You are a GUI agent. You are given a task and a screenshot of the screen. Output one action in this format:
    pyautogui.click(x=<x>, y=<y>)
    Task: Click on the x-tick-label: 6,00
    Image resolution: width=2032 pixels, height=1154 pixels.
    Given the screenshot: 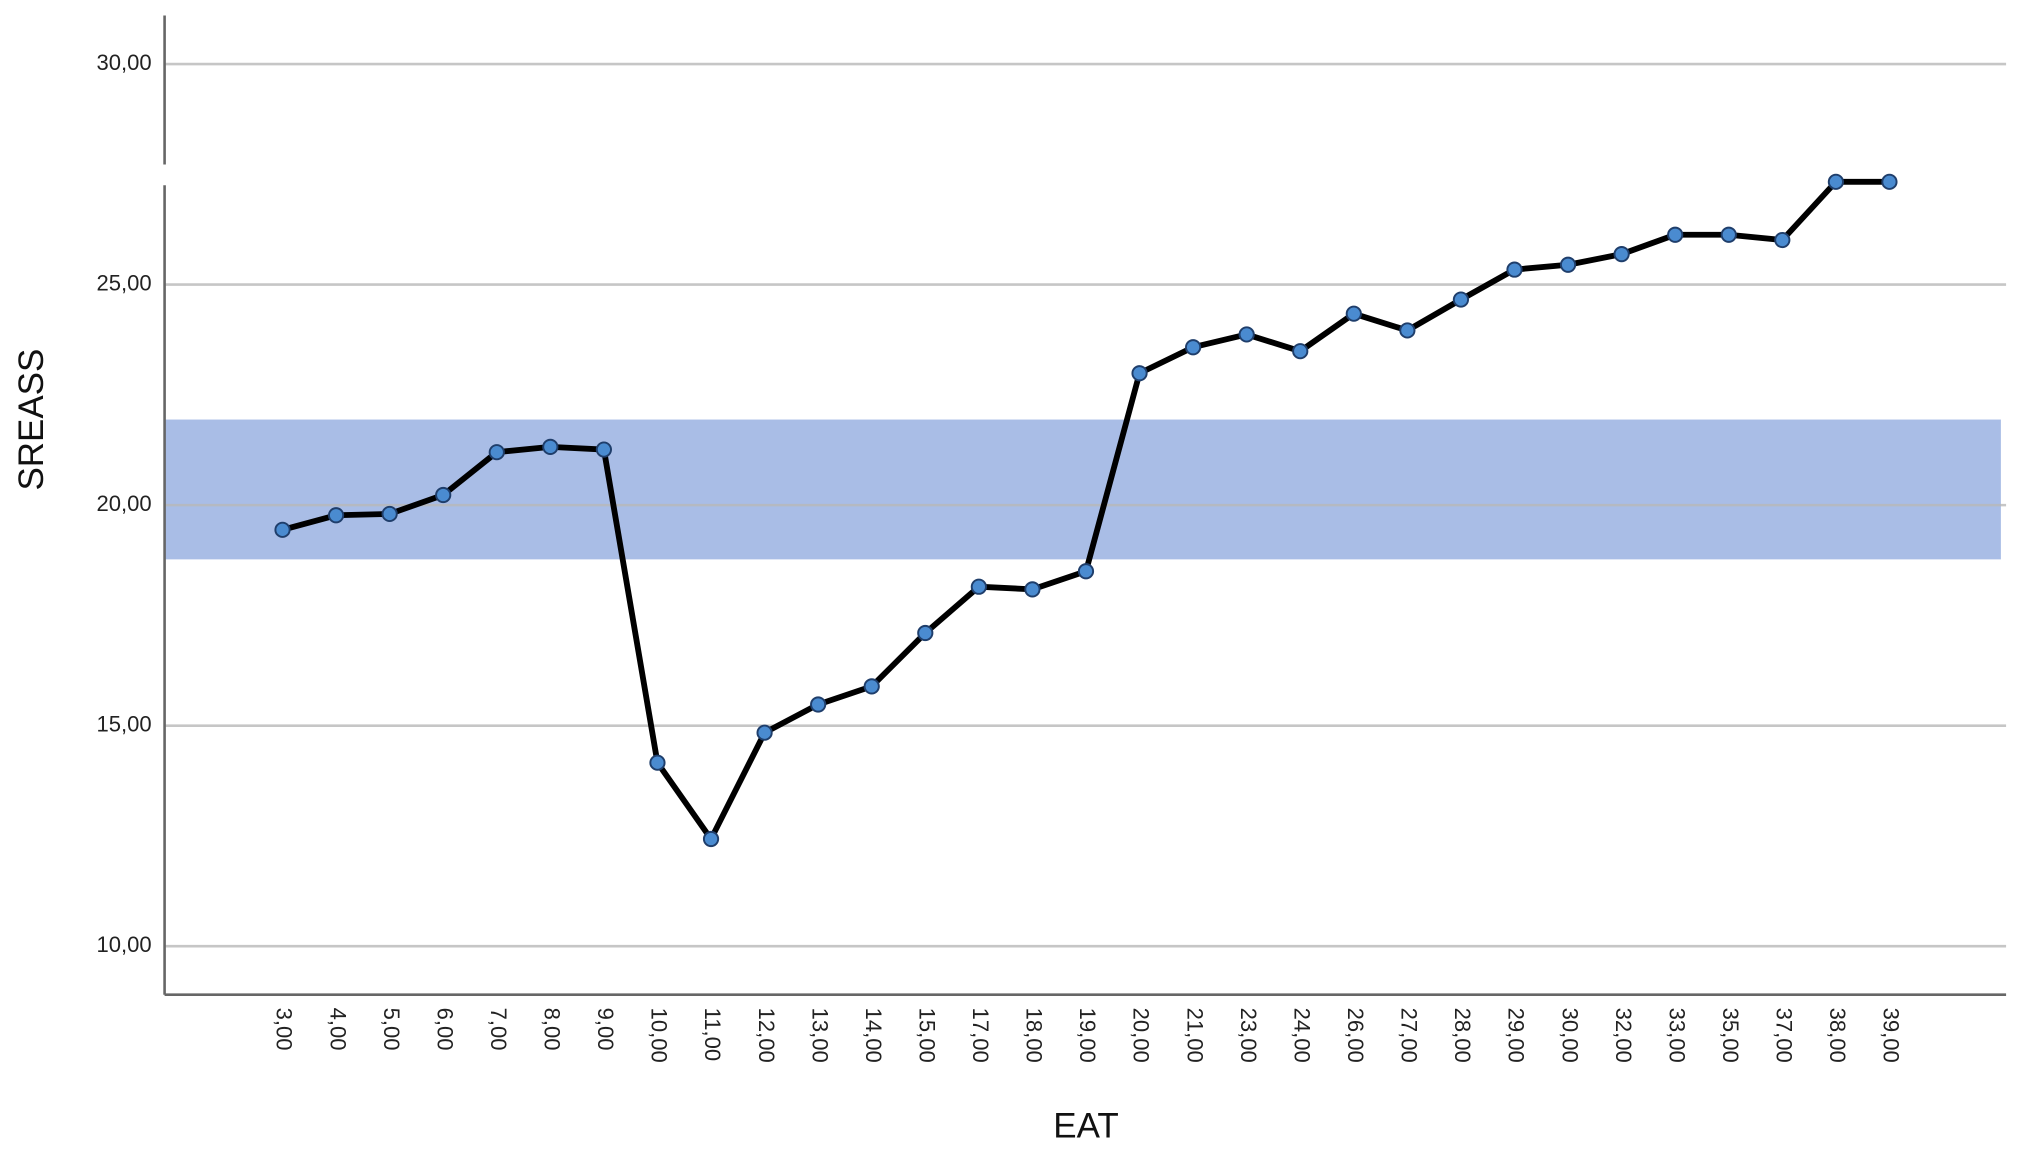 What is the action you would take?
    pyautogui.click(x=444, y=1029)
    